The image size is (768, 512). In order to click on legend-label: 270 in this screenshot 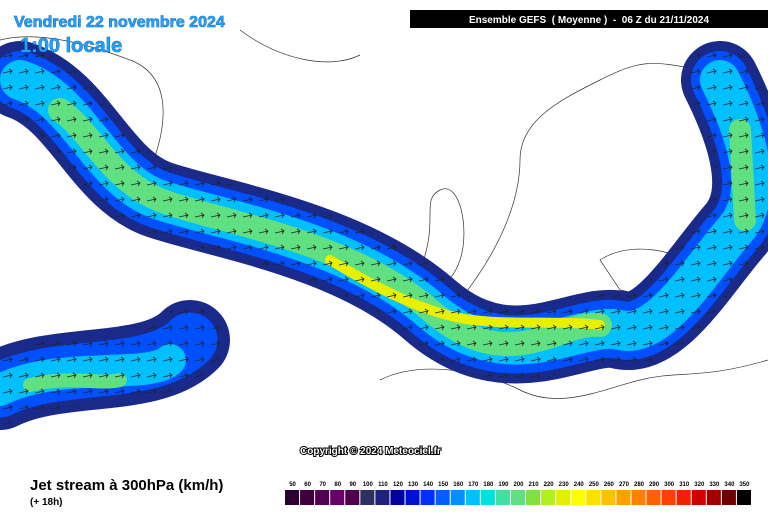, I will do `click(624, 485)`.